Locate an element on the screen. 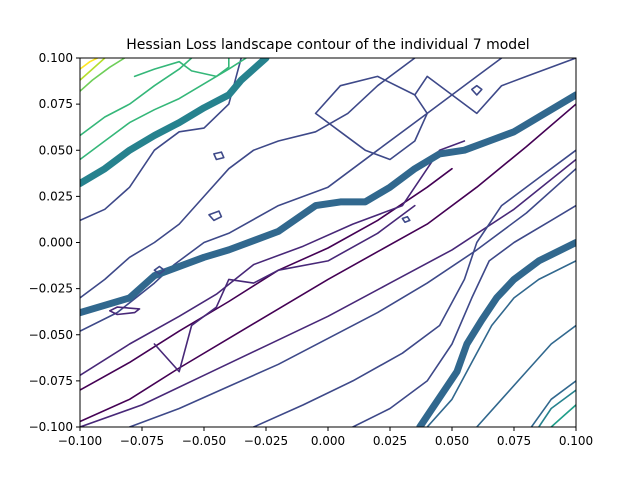 The width and height of the screenshot is (640, 480). y-tick-label: −0.025 is located at coordinates (51, 289).